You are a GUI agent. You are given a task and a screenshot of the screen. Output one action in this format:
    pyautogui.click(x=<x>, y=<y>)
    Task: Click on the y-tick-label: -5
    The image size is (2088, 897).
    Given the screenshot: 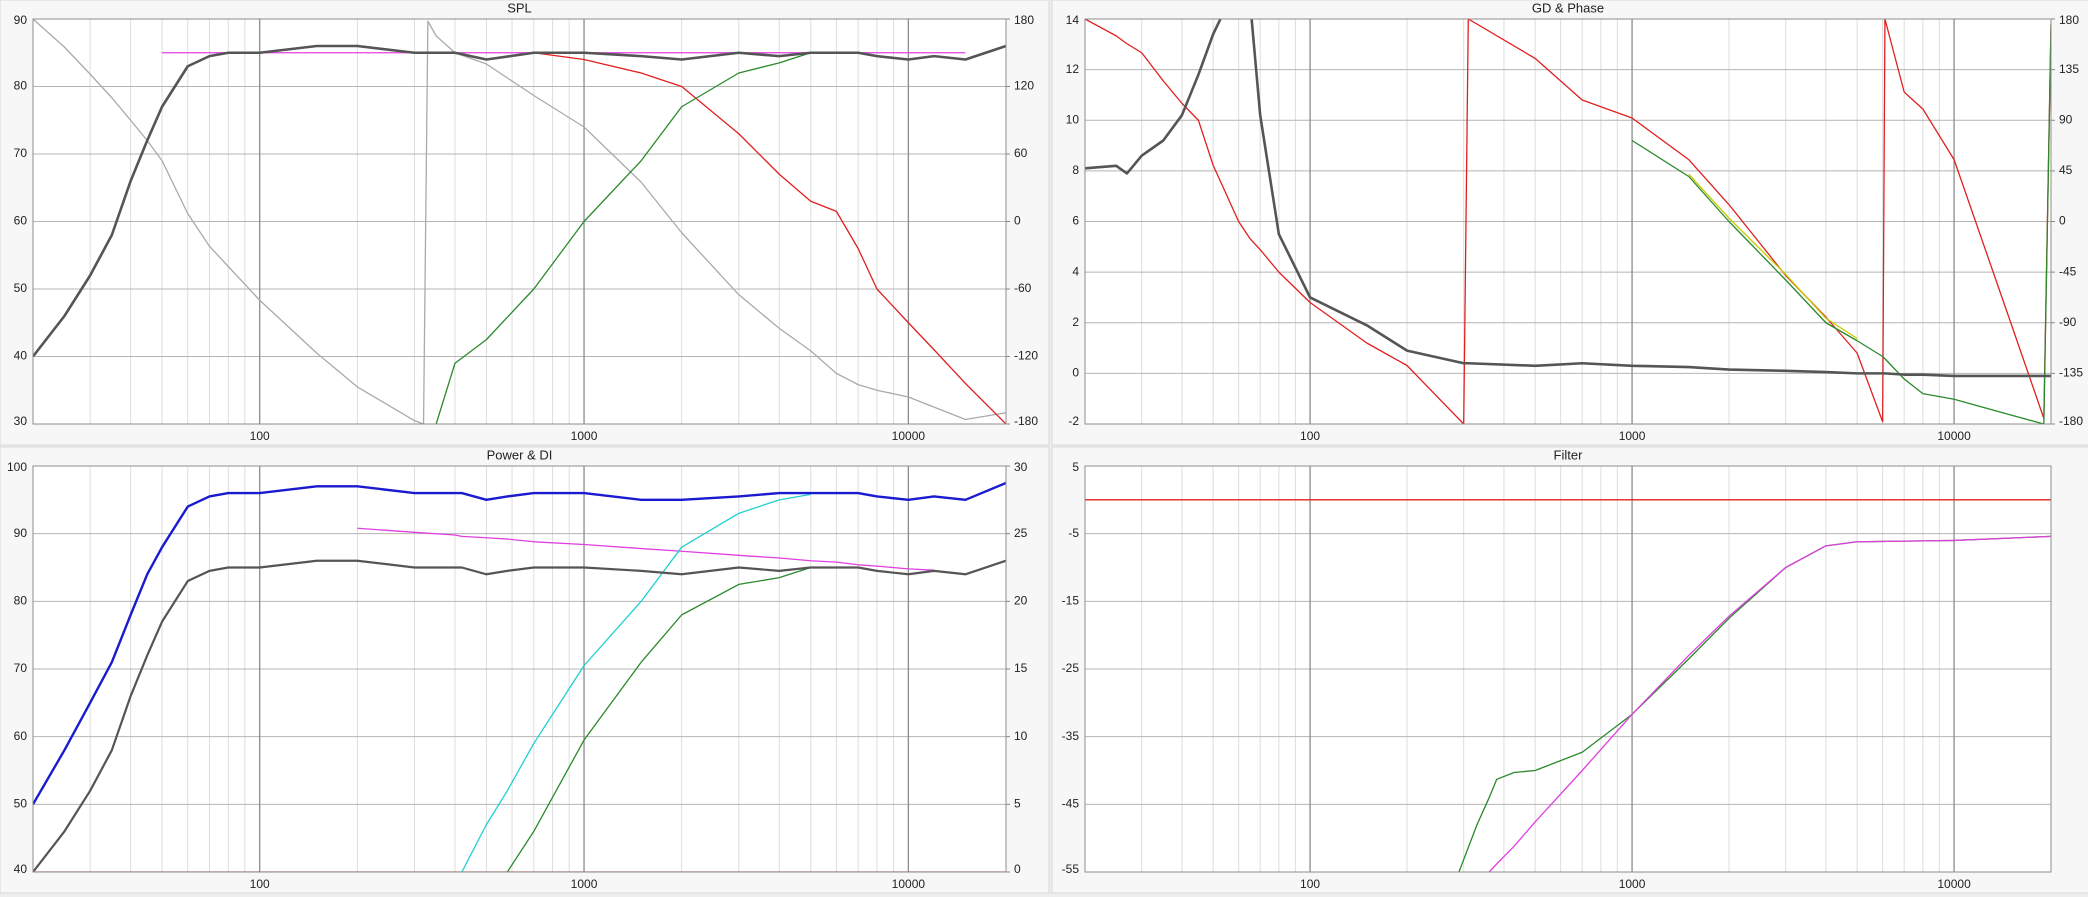 What is the action you would take?
    pyautogui.click(x=1073, y=533)
    